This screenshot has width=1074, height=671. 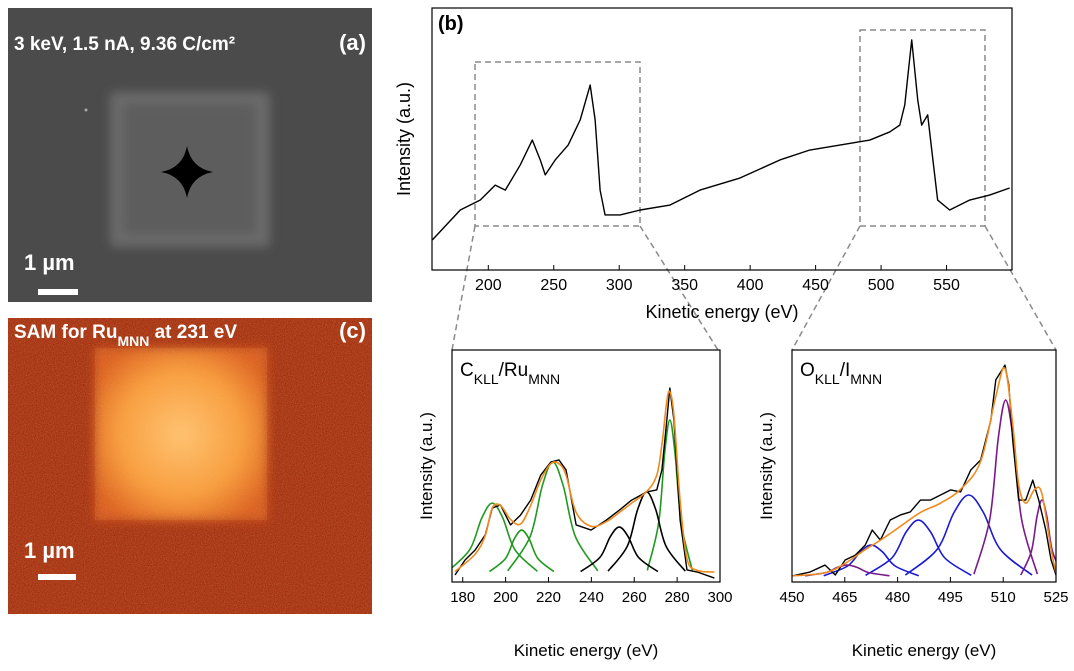 I want to click on panel-label: (b), so click(x=451, y=24).